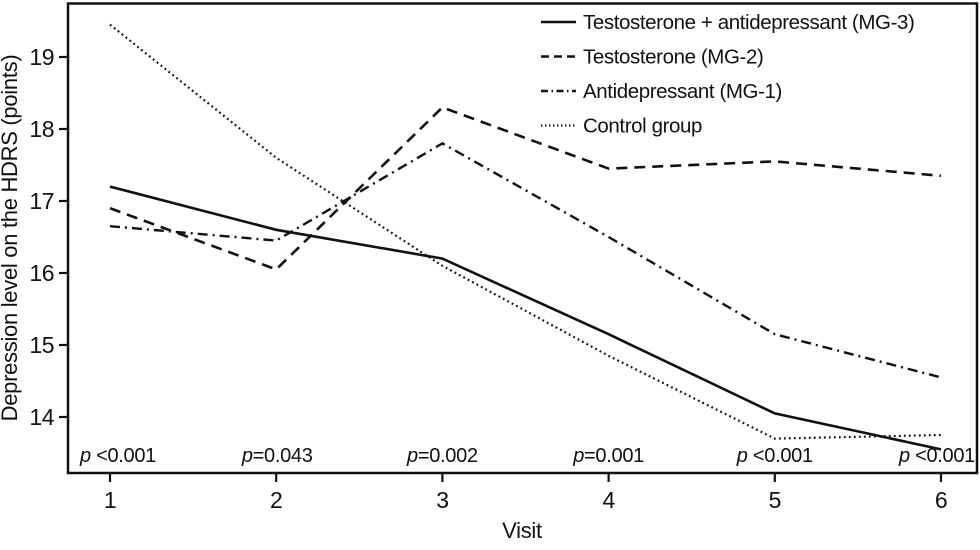  I want to click on x-axis-title: Visit, so click(522, 530).